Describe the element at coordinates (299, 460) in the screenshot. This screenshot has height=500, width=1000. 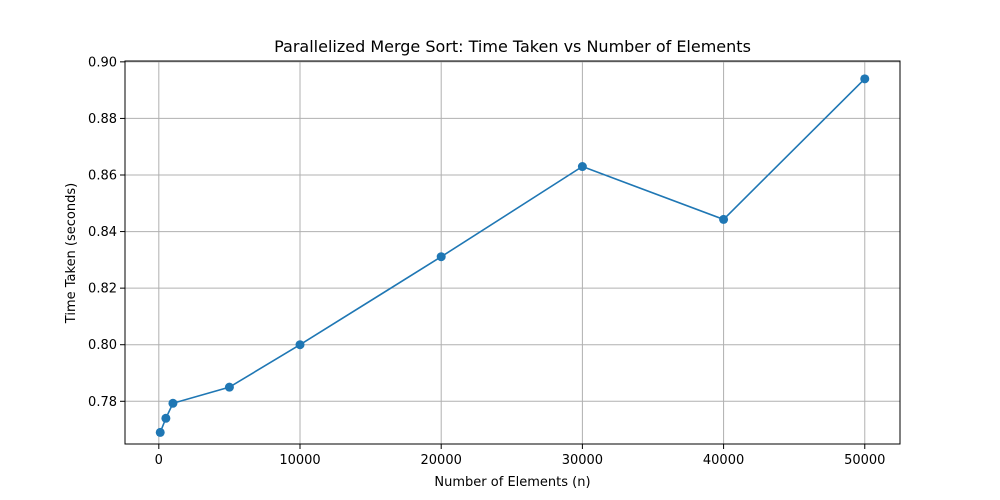
I see `x-tick-label: 10000` at that location.